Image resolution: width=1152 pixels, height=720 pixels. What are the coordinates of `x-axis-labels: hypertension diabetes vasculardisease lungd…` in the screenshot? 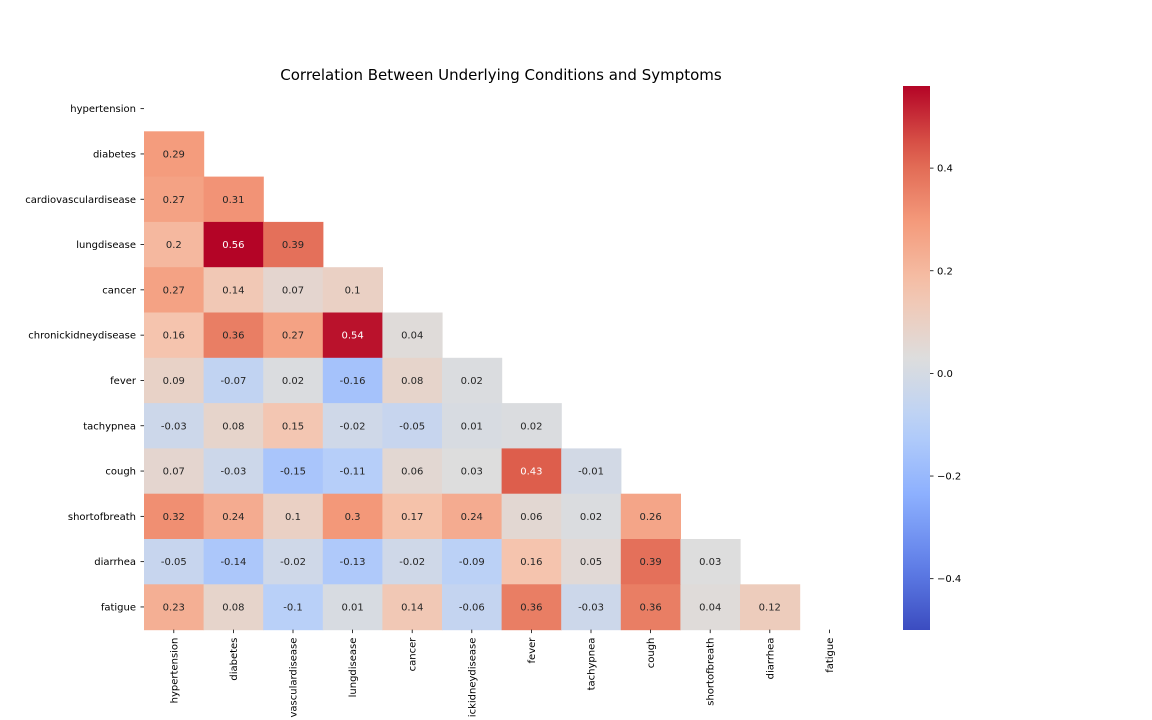 It's located at (502, 673).